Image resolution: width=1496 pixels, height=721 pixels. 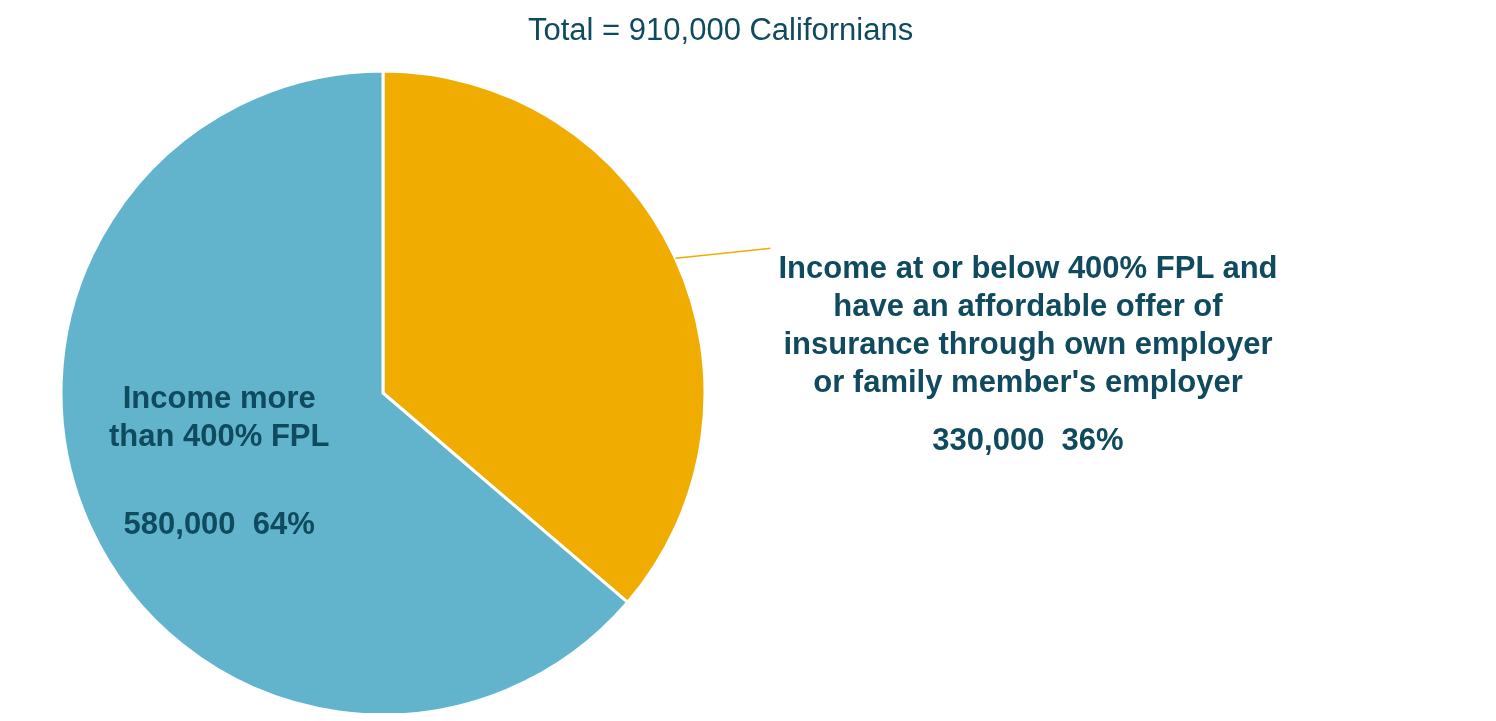 What do you see at coordinates (1028, 325) in the screenshot?
I see `slice-label: Income at or below 400% FPL and have an affordable offer of insurance through own employer or family member's employer` at bounding box center [1028, 325].